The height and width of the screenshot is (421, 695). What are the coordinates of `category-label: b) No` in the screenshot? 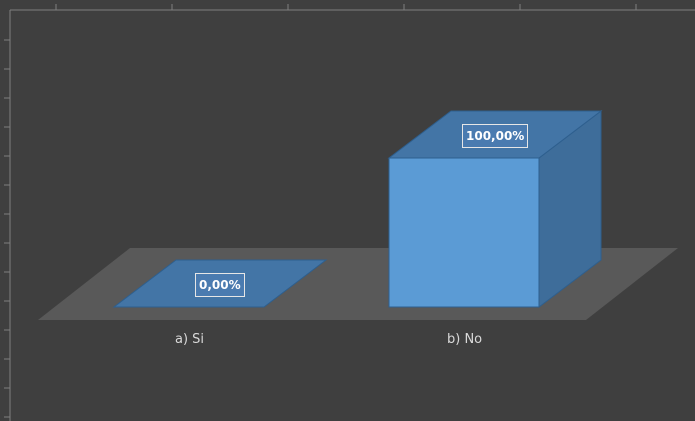 It's located at (465, 339).